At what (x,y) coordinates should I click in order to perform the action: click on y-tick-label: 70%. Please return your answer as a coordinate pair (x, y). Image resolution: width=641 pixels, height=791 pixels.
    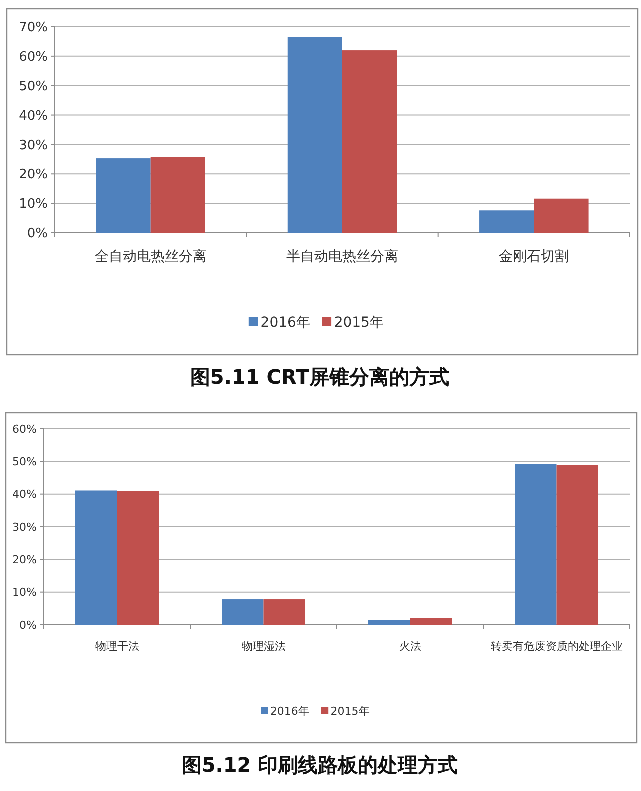
    Looking at the image, I should click on (33, 28).